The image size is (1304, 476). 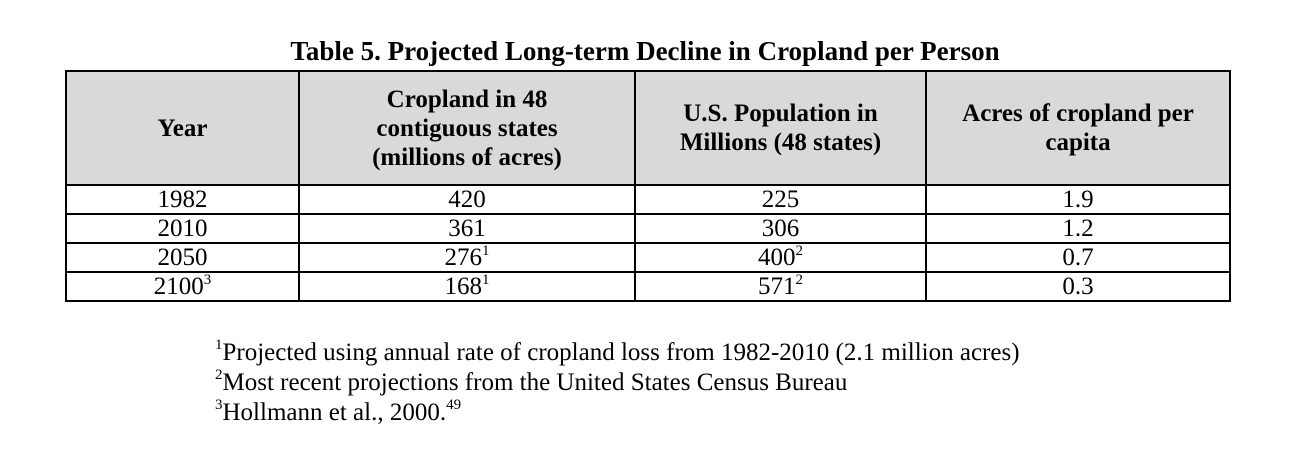 I want to click on cell-per-capita: 1.9, so click(x=1078, y=199).